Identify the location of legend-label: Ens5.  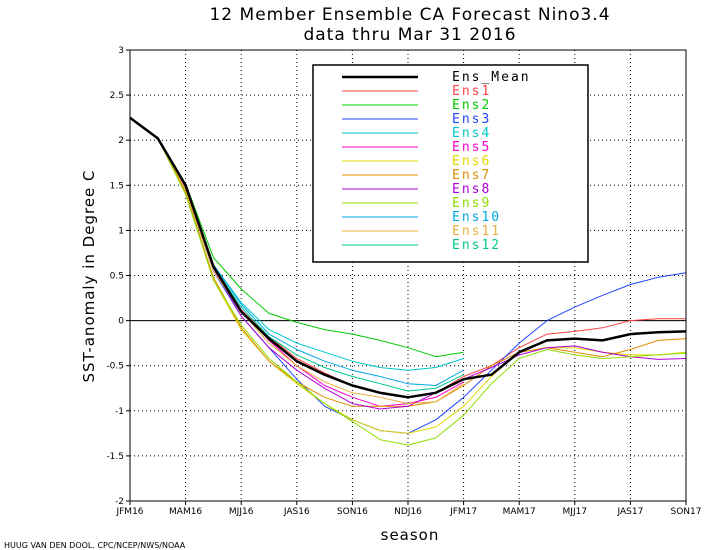
(471, 147).